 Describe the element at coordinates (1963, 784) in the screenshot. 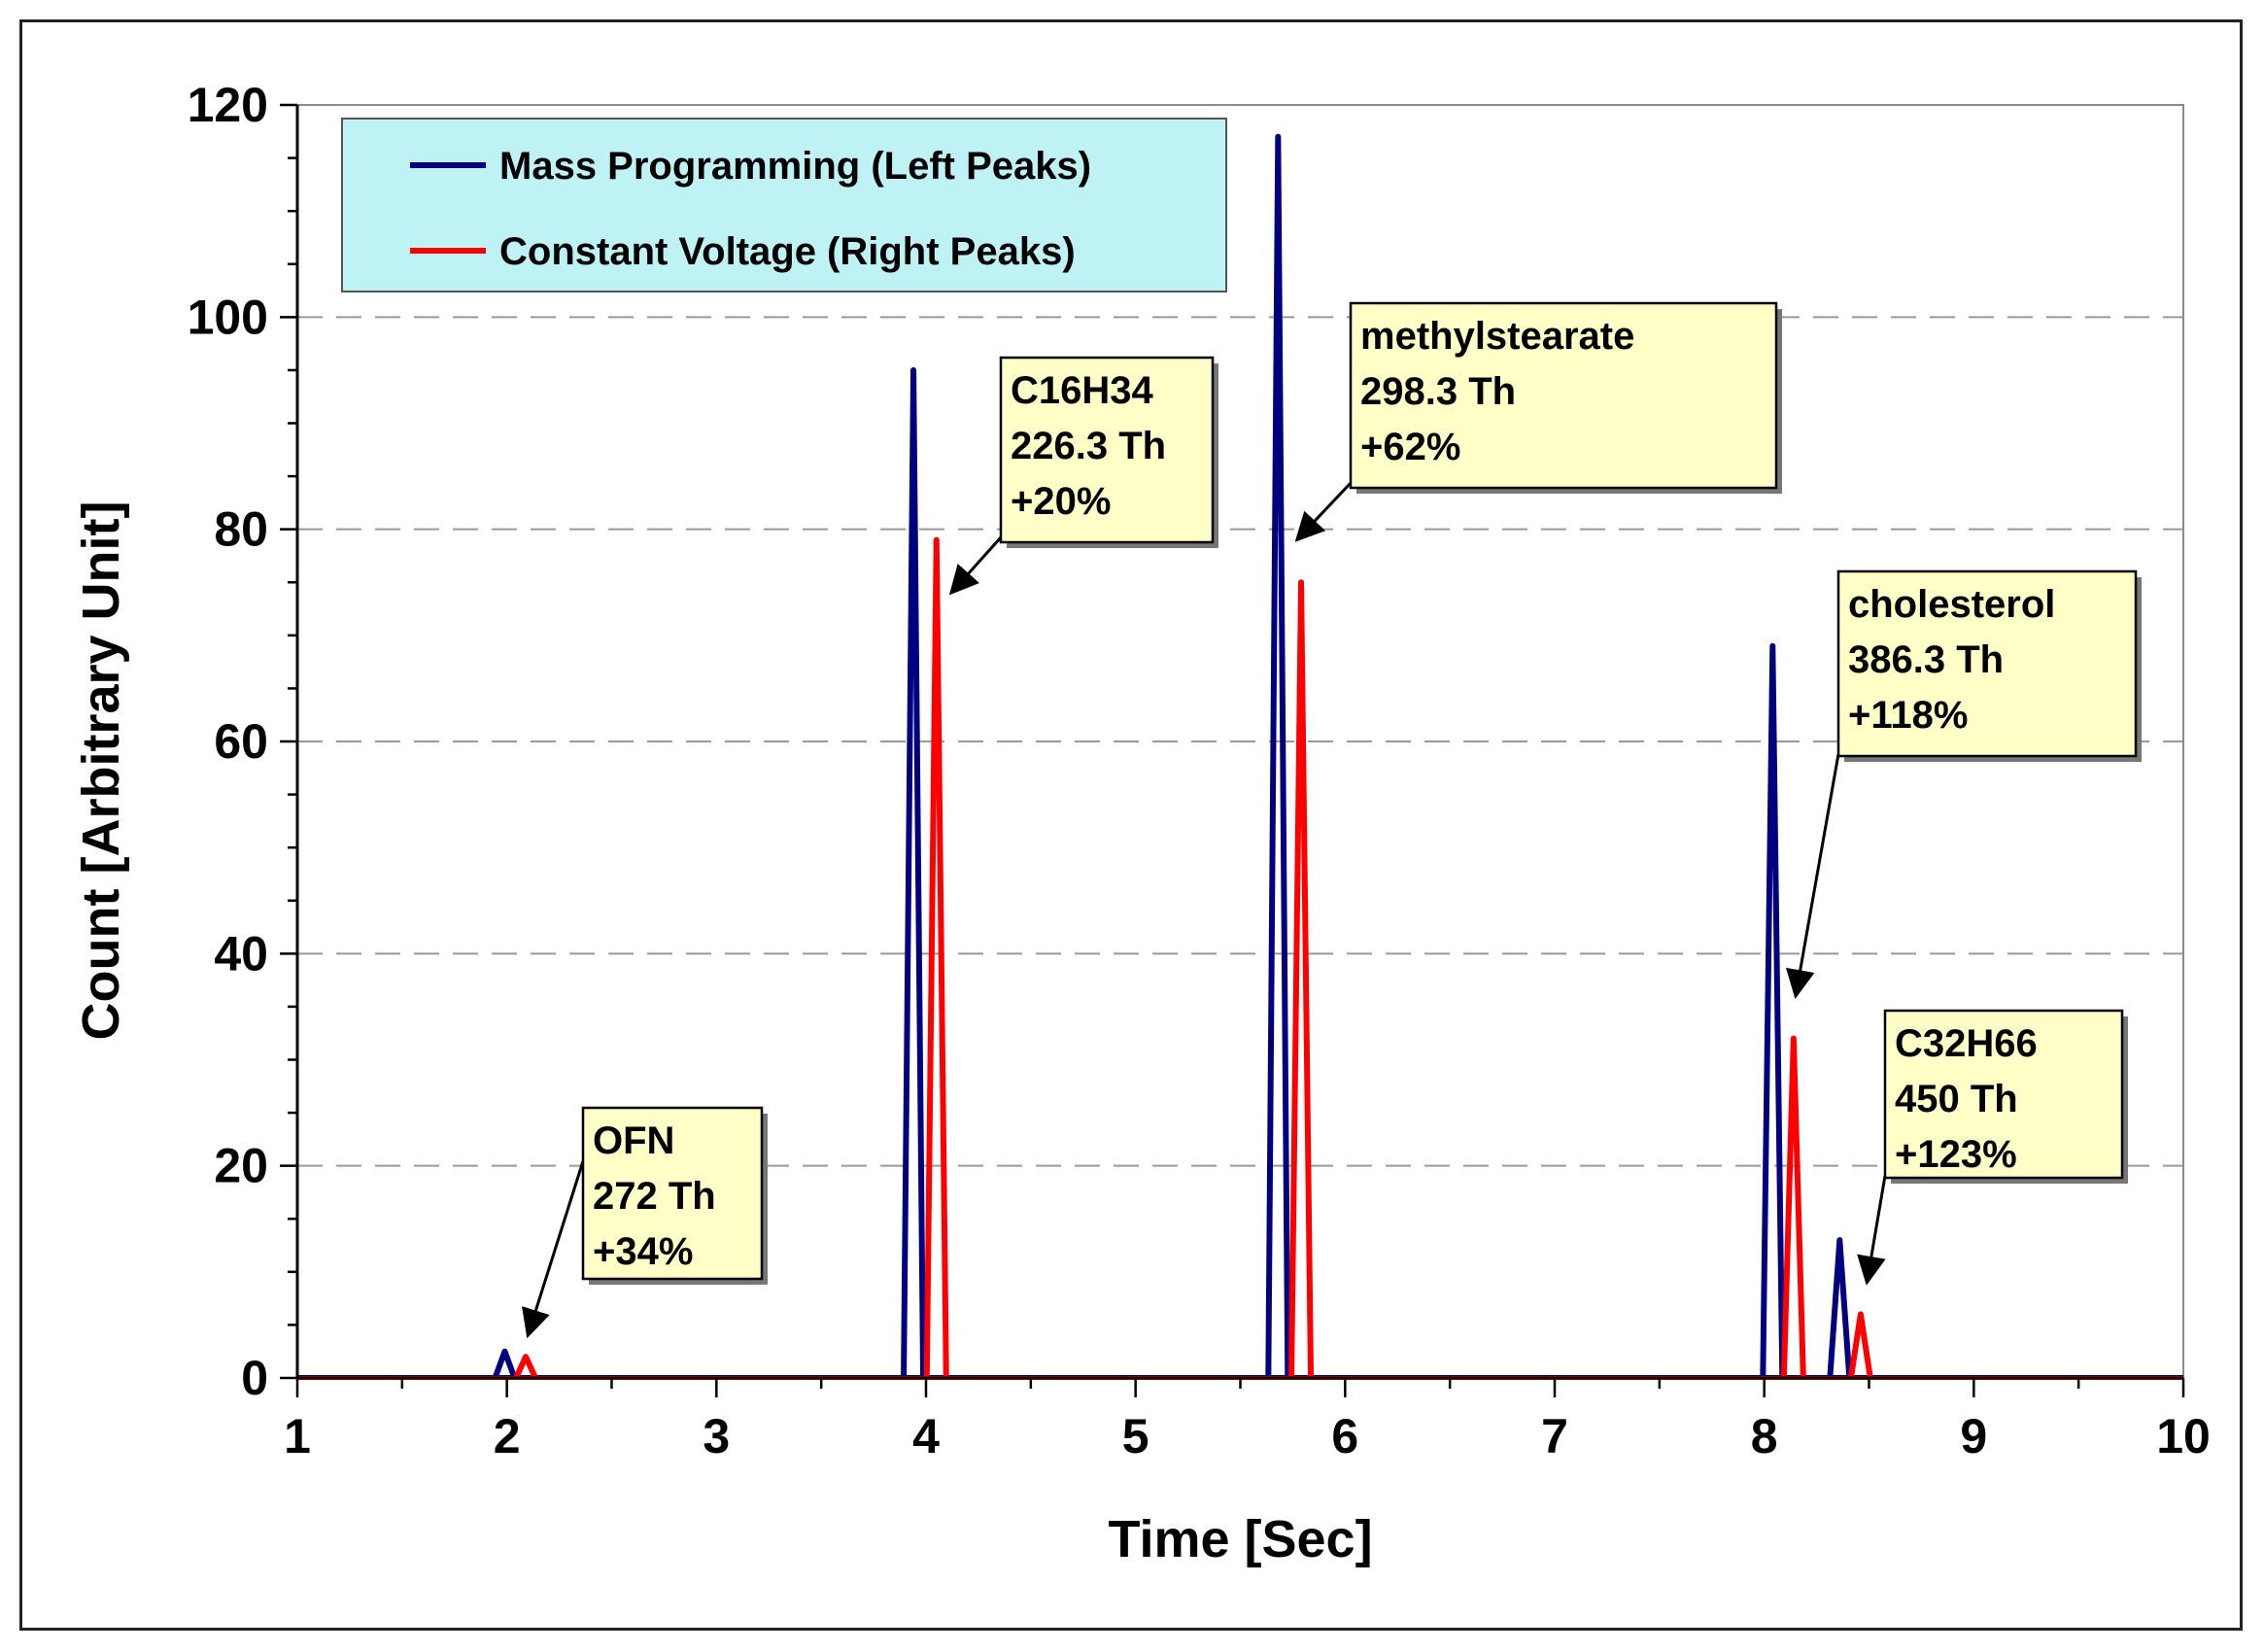

I see `callout-3: cholesterol 386.3 Th +118%` at that location.